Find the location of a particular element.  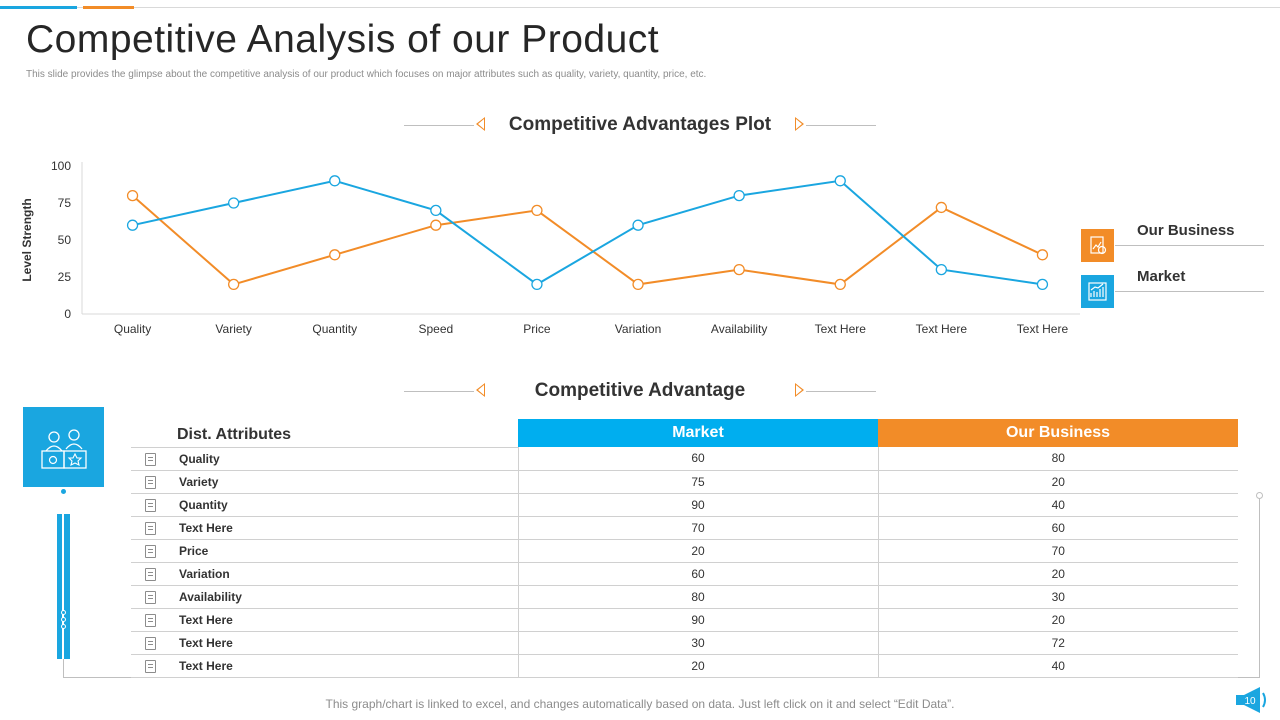

table-row: Text Here 30 72 is located at coordinates (684, 643).